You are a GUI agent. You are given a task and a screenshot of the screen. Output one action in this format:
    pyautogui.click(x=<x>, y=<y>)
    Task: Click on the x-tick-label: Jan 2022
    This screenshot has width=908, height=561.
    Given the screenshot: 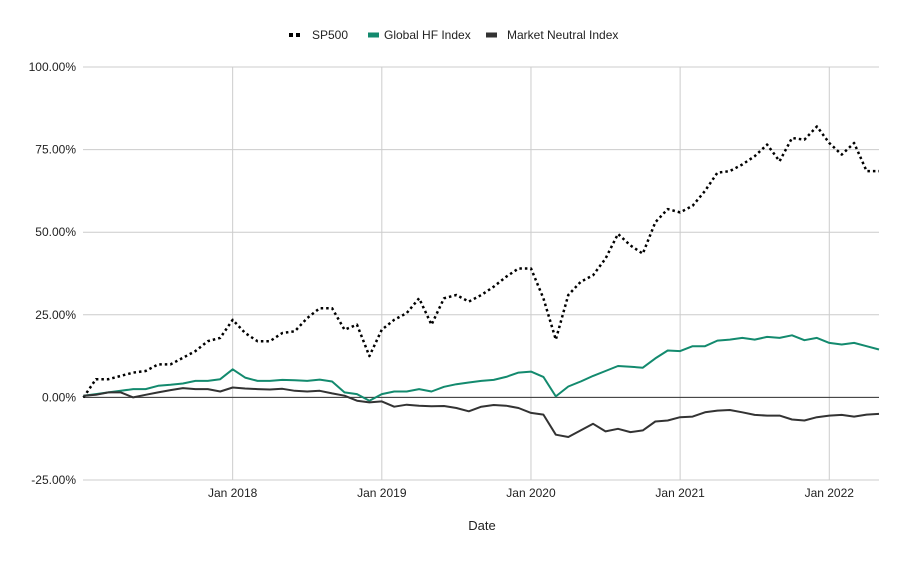 What is the action you would take?
    pyautogui.click(x=830, y=493)
    